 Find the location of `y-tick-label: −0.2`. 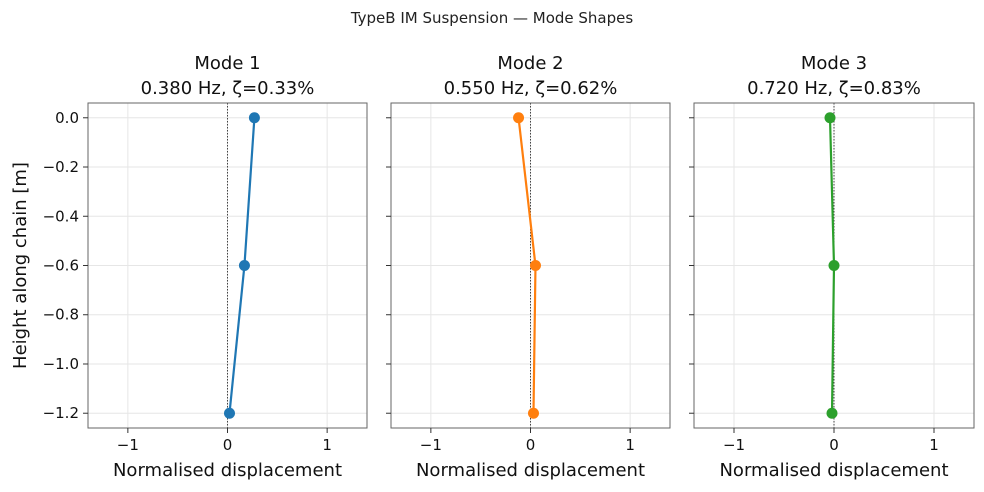

y-tick-label: −0.2 is located at coordinates (61, 167).